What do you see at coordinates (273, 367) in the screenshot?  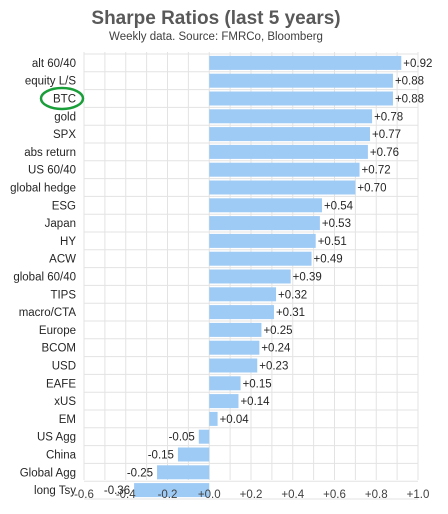 I see `value-label: +0.23` at bounding box center [273, 367].